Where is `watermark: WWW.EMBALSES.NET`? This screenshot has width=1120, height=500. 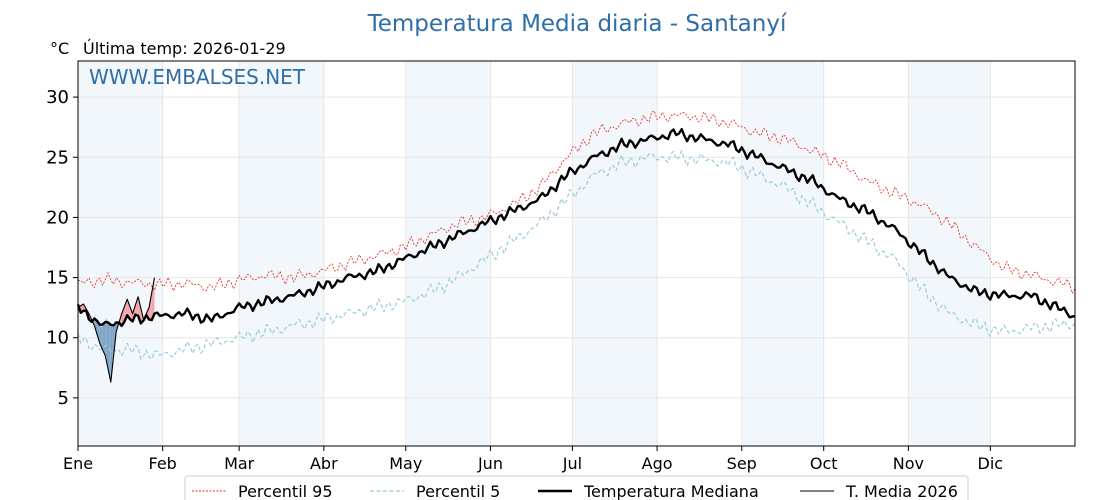
watermark: WWW.EMBALSES.NET is located at coordinates (197, 77).